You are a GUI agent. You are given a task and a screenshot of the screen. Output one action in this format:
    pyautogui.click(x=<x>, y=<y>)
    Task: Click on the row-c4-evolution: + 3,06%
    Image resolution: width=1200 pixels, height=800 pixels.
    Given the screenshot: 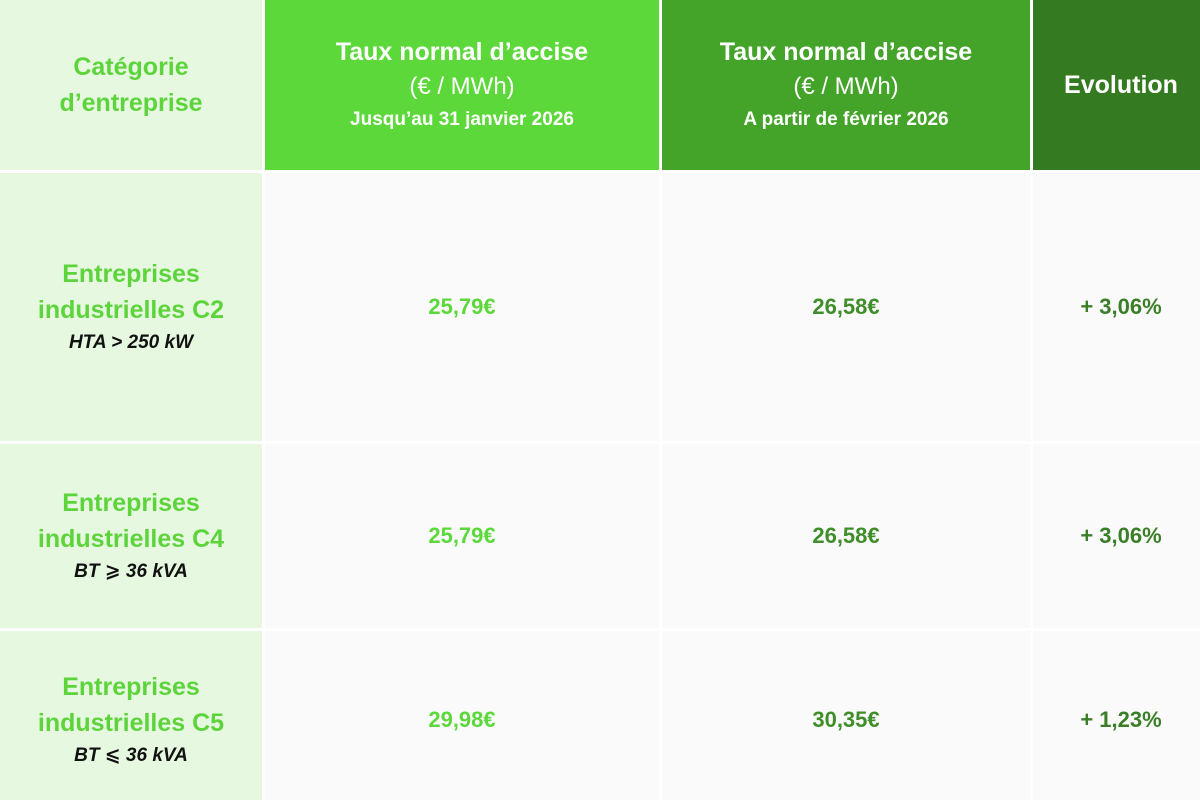 What is the action you would take?
    pyautogui.click(x=1116, y=536)
    